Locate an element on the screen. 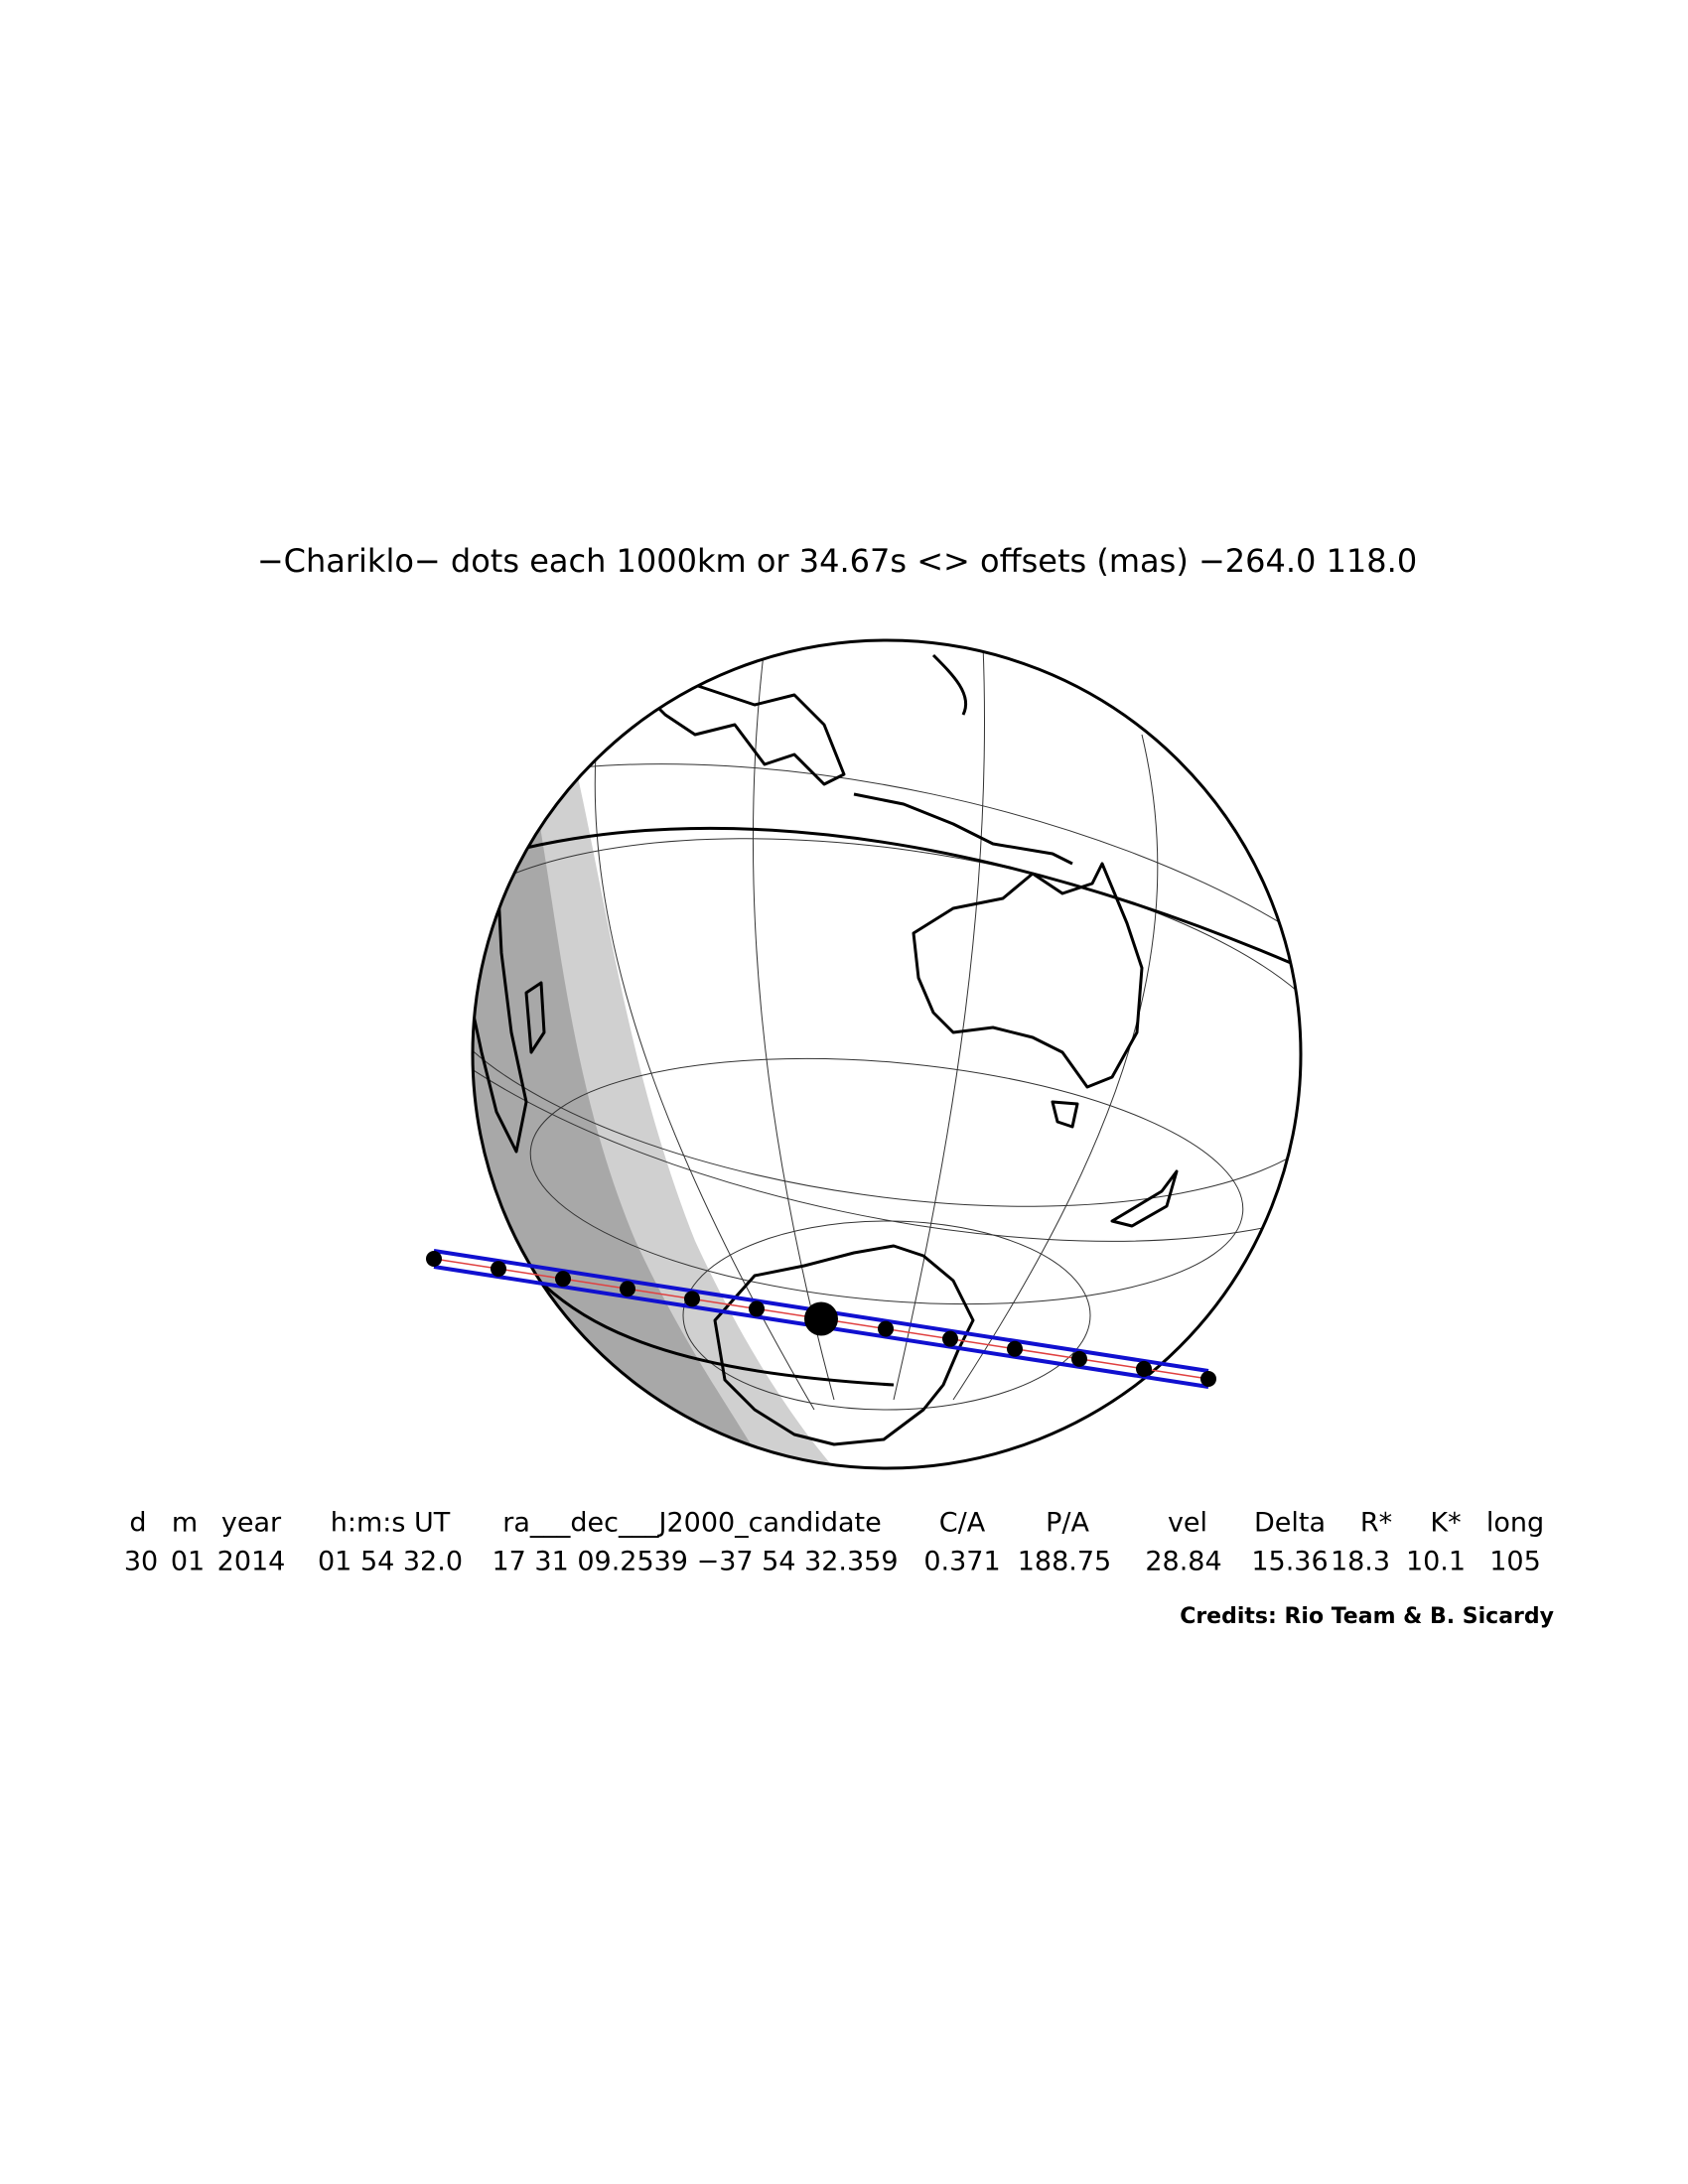  column-value: 28.84 is located at coordinates (1183, 1562).